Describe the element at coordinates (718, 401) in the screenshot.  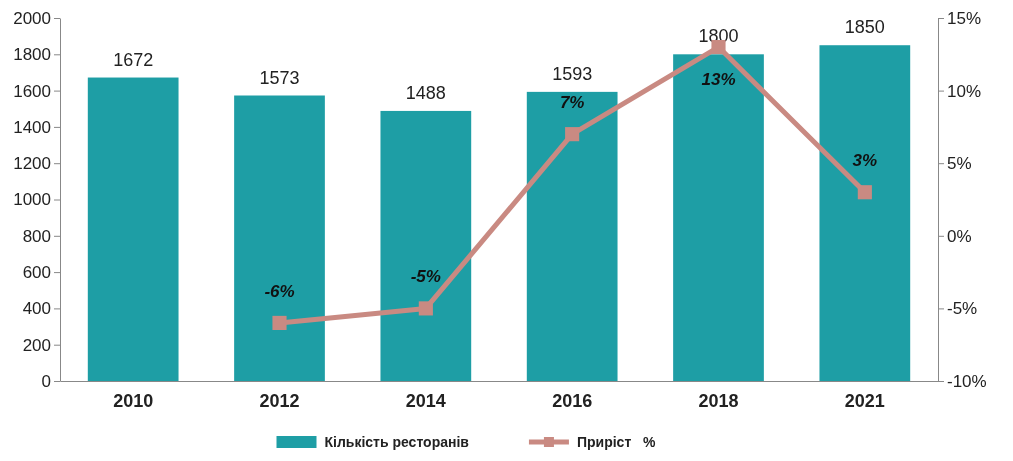
I see `x-tick-label: 2018` at that location.